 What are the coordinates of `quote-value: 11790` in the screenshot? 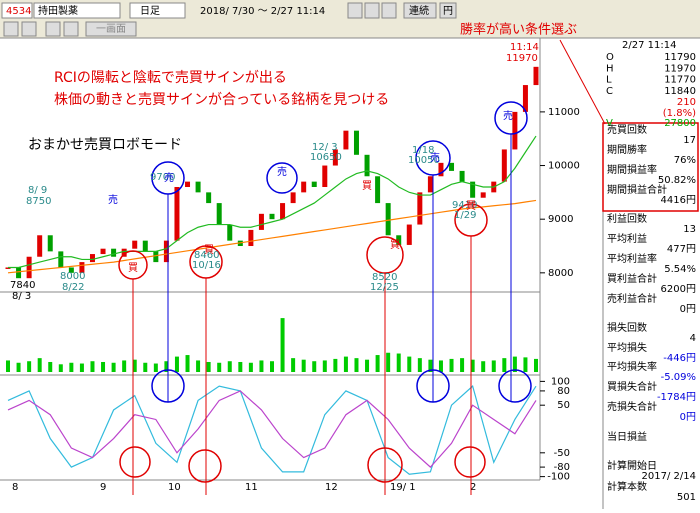 It's located at (680, 57).